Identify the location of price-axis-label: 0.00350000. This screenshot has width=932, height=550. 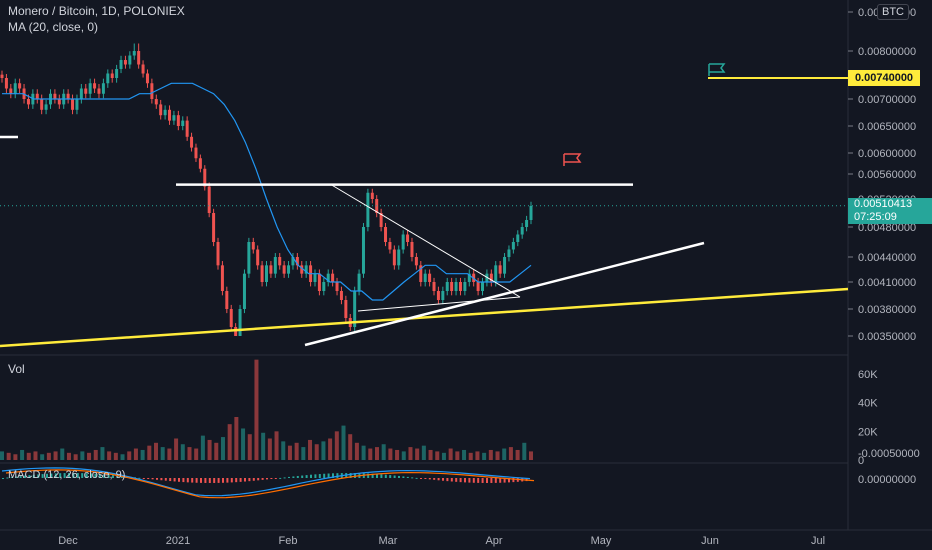
(887, 337).